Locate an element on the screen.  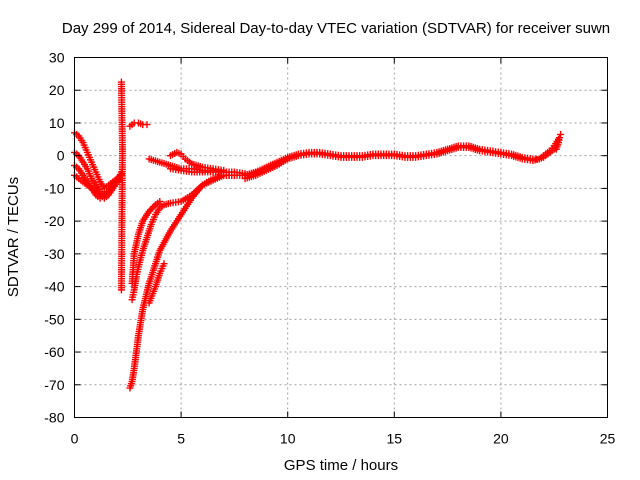
y-tick-label: -20 is located at coordinates (54, 221).